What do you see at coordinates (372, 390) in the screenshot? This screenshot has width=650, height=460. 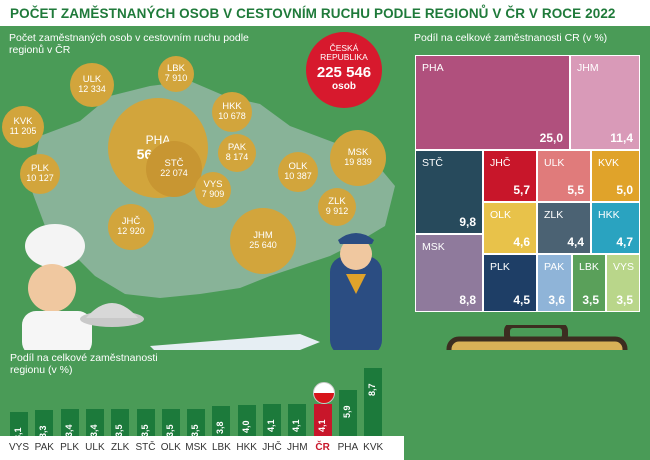 I see `bar-value-label: 8,7` at bounding box center [372, 390].